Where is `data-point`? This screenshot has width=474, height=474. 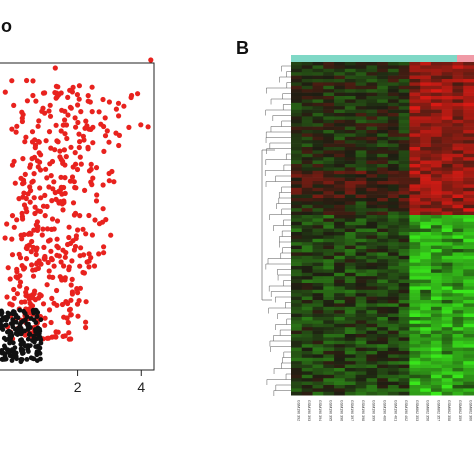
data-point is located at coordinates (13, 320).